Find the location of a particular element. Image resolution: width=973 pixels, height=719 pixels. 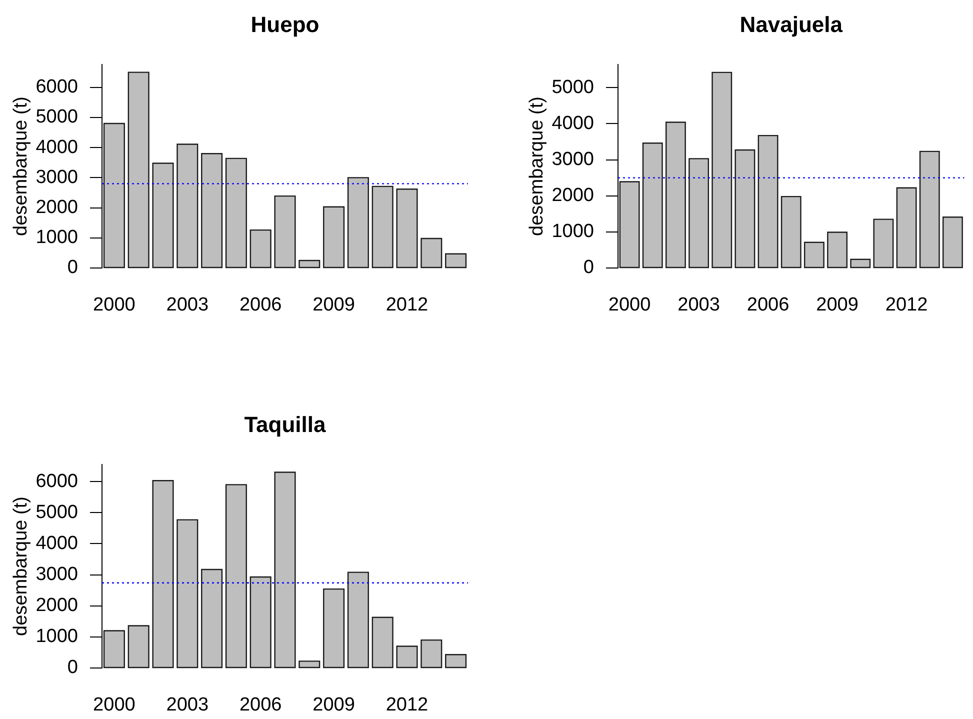

chart-title: Taquilla is located at coordinates (285, 425).